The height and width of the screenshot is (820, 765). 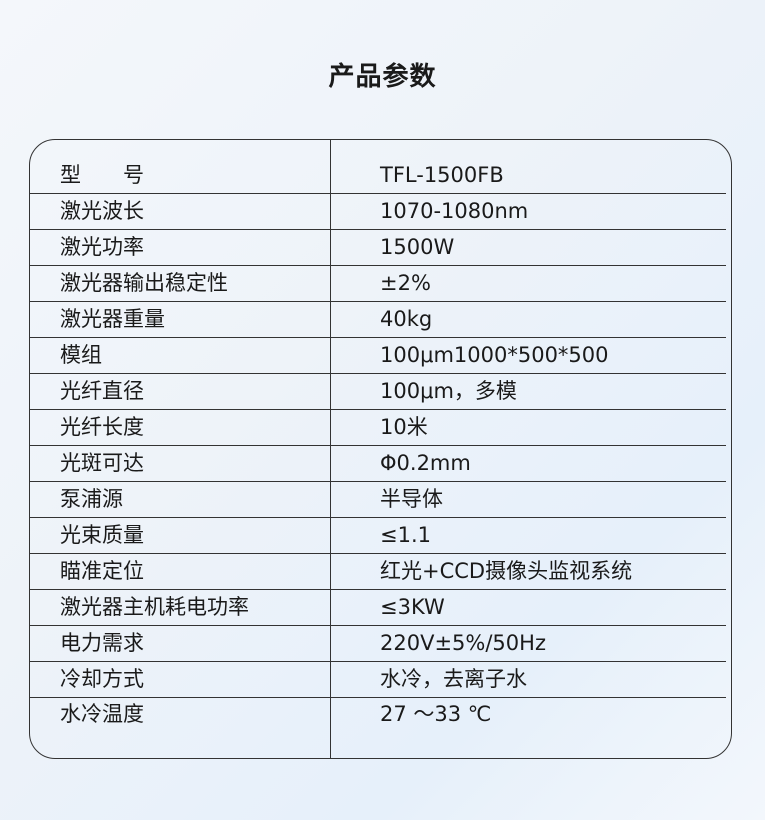 What do you see at coordinates (112, 319) in the screenshot?
I see `param-label: 激光器重量` at bounding box center [112, 319].